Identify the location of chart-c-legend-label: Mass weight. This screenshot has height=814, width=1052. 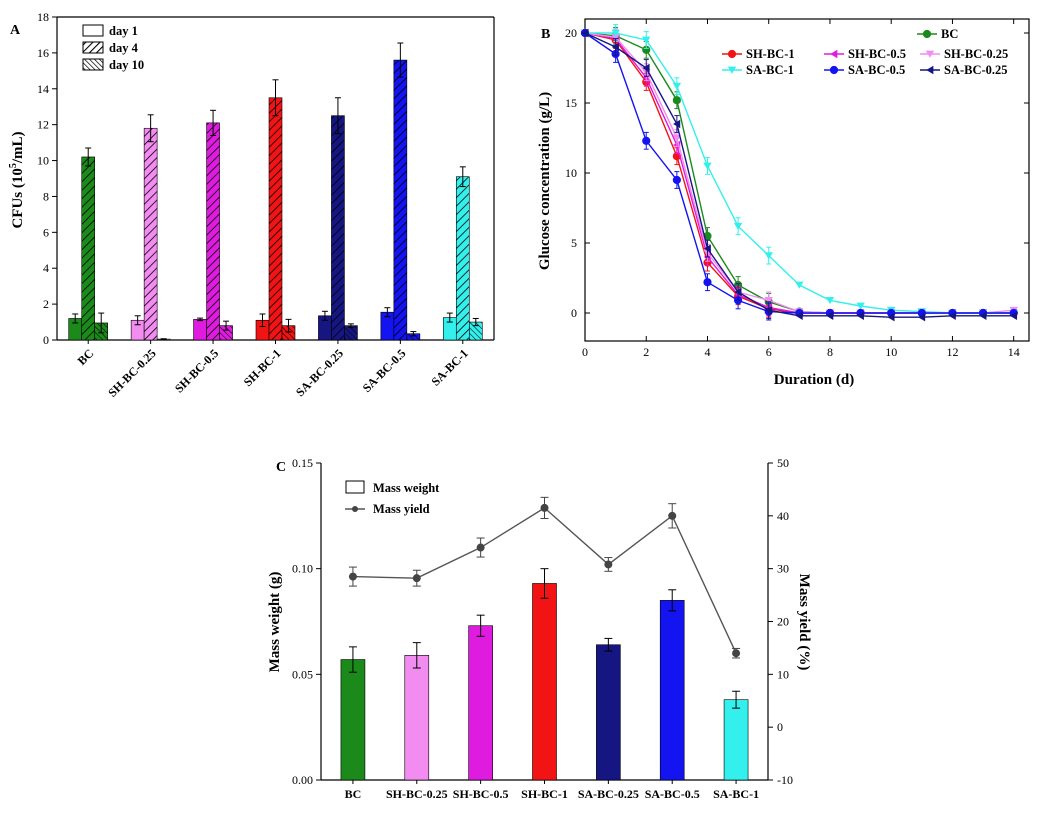
(406, 488).